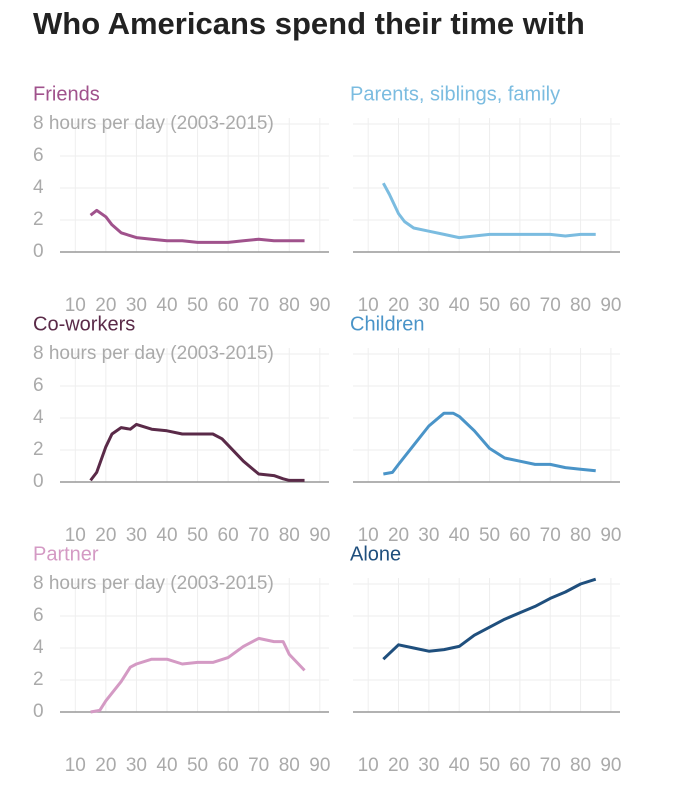  What do you see at coordinates (375, 554) in the screenshot?
I see `panel-title: Alone` at bounding box center [375, 554].